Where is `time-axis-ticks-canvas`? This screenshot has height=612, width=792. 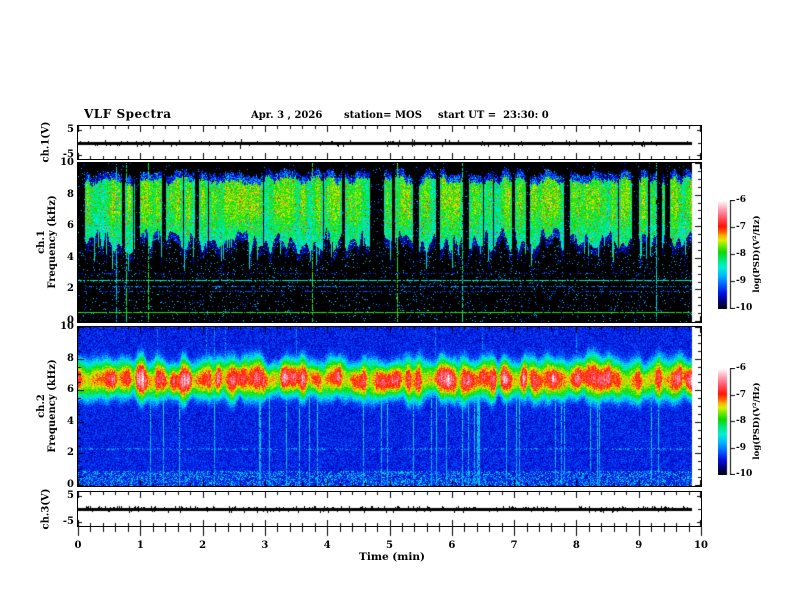
time-axis-ticks-canvas is located at coordinates (392, 534).